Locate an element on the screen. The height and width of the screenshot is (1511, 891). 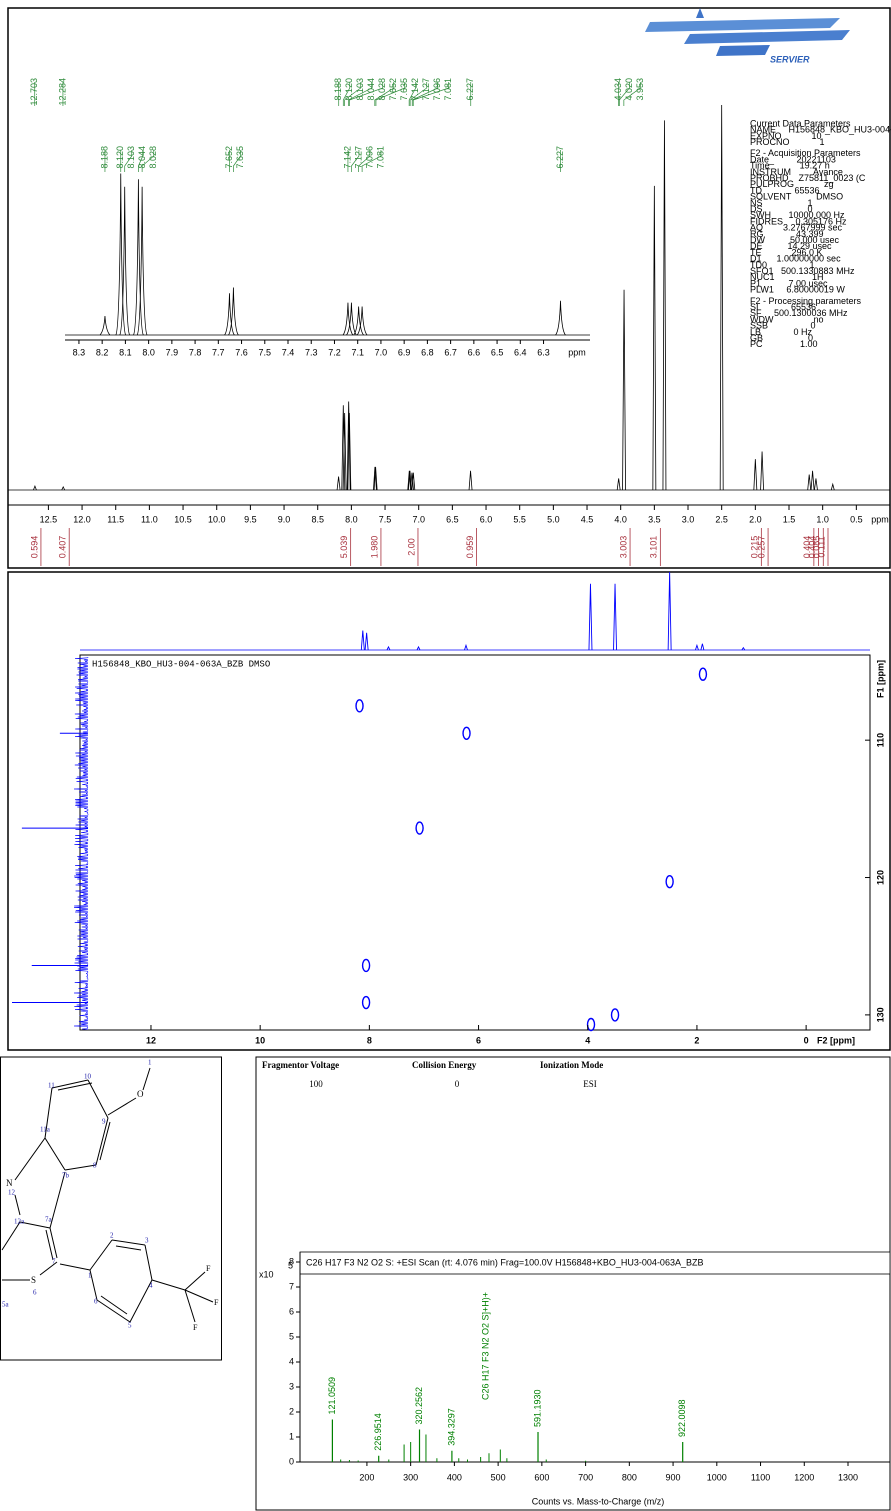
inset-peak-label: 7.081 is located at coordinates (380, 157).